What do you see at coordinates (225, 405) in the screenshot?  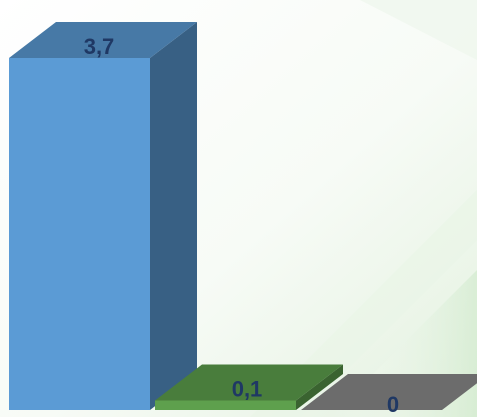 I see `bar-2-front` at bounding box center [225, 405].